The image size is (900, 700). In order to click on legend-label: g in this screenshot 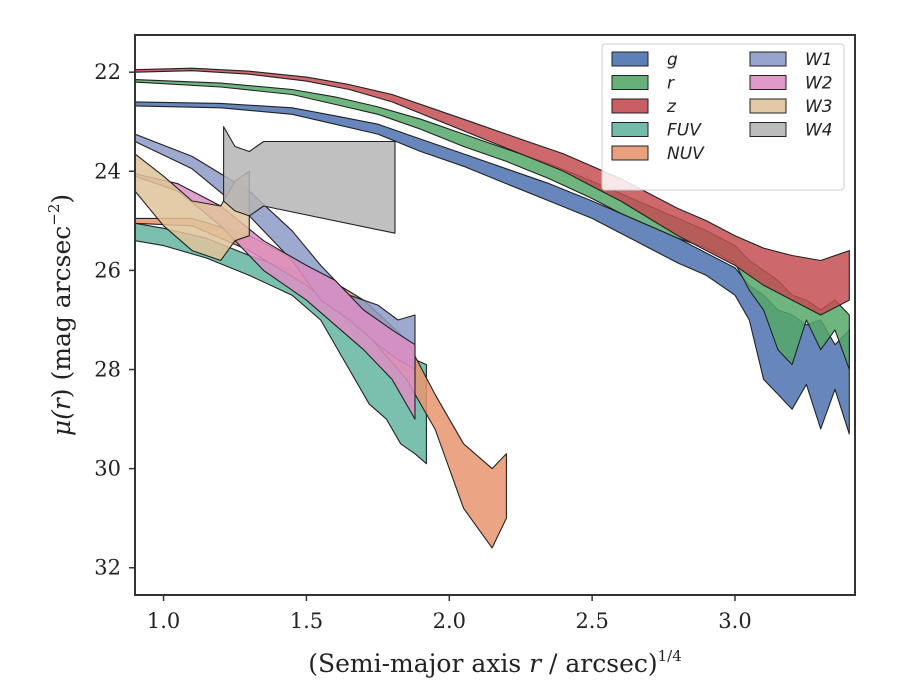, I will do `click(672, 60)`.